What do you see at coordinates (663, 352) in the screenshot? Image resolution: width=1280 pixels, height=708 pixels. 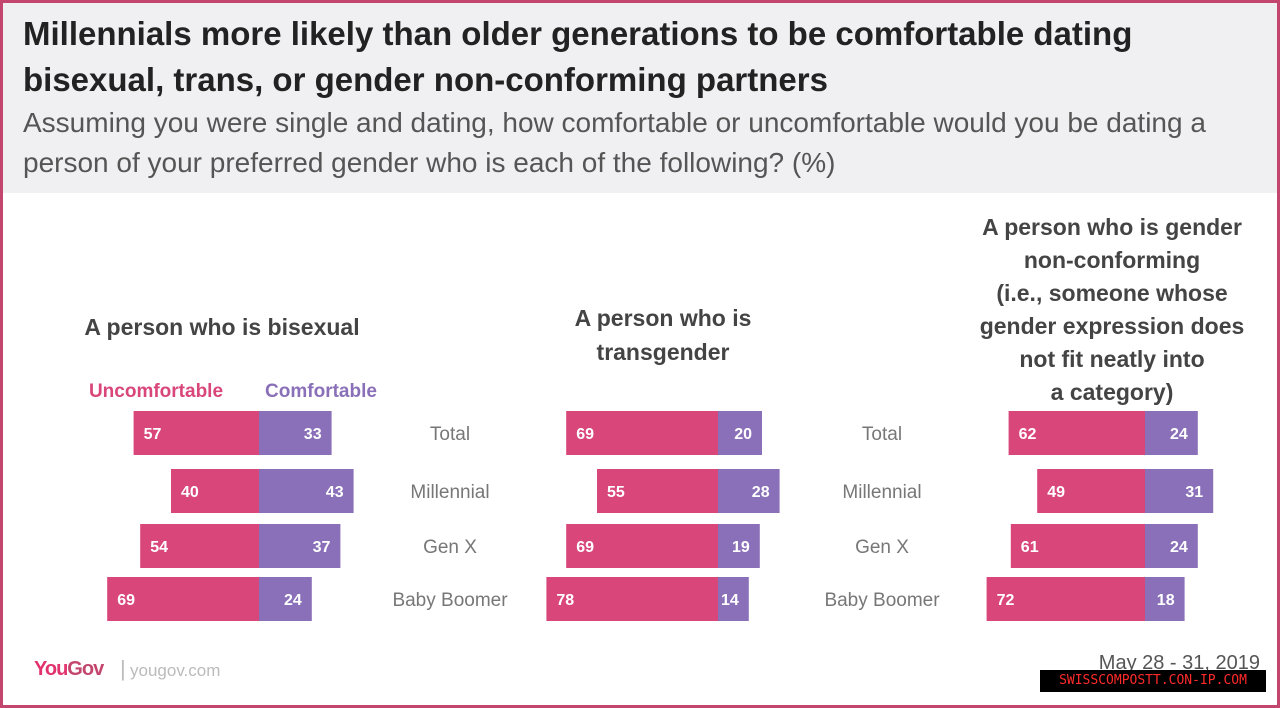 I see `panel-title-2-line-2: transgender` at bounding box center [663, 352].